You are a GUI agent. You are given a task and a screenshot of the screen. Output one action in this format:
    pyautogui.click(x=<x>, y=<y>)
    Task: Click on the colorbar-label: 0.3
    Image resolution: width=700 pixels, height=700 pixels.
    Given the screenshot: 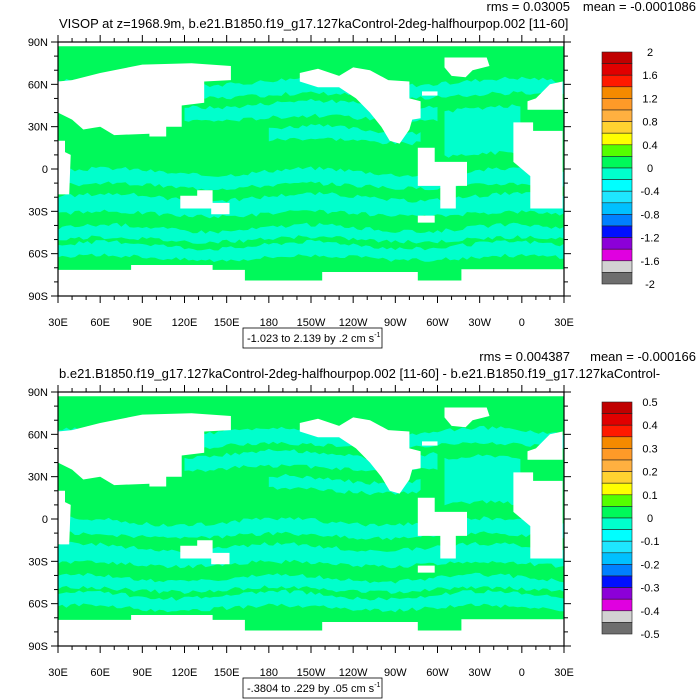 What is the action you would take?
    pyautogui.click(x=649, y=449)
    